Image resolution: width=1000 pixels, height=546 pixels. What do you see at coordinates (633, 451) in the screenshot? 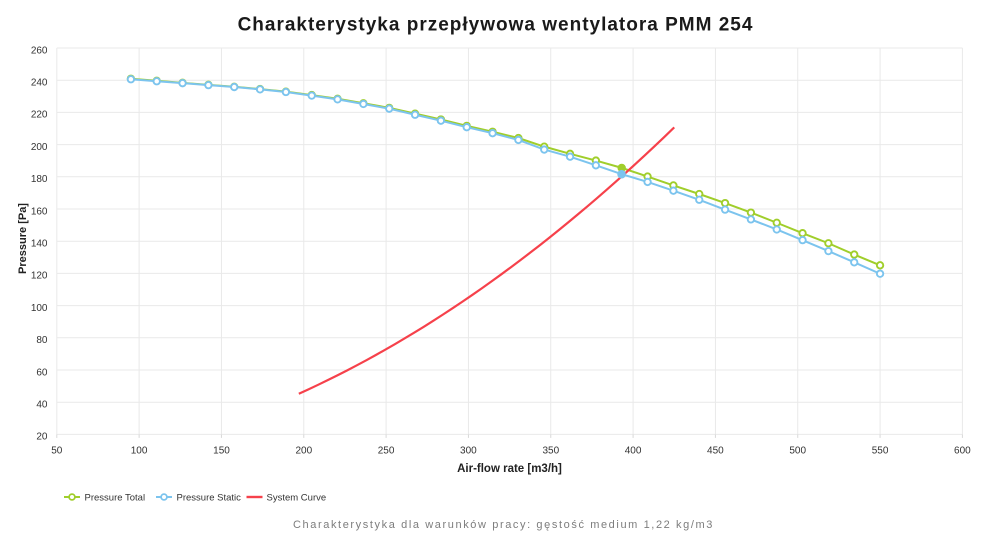
I see `svg-text: 400` at bounding box center [633, 451].